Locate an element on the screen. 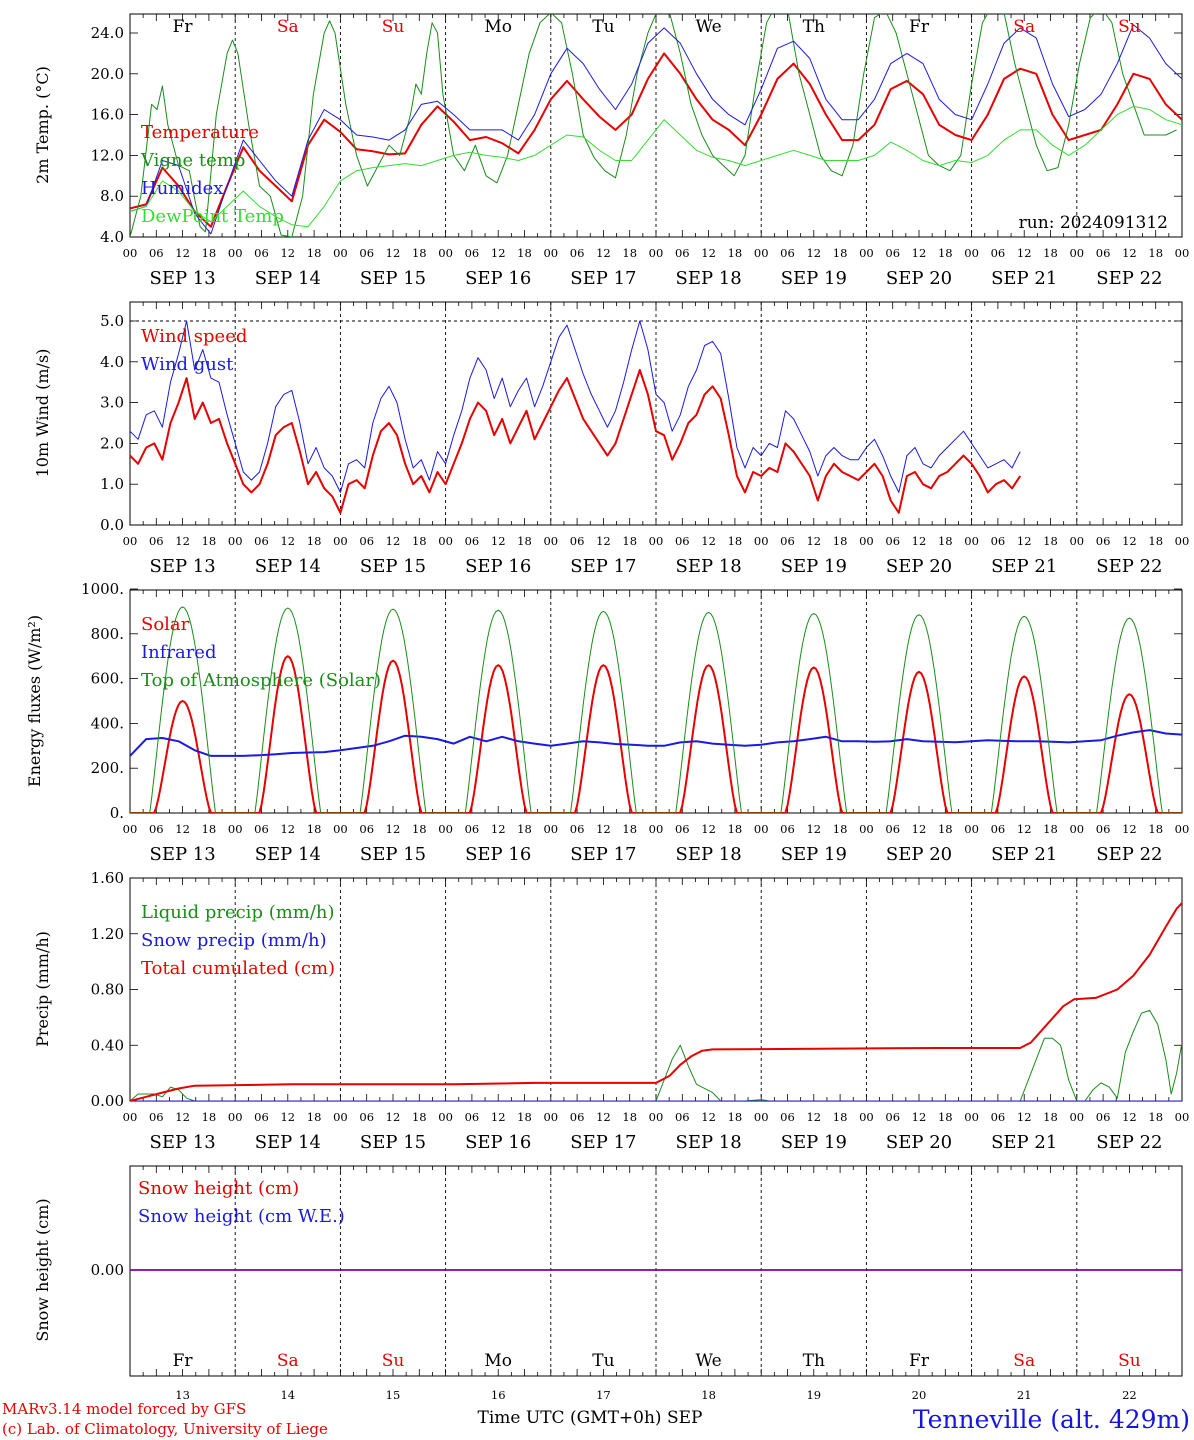 This screenshot has height=1440, width=1194. legend-entry: Liquid precip (mm/h) is located at coordinates (238, 912).